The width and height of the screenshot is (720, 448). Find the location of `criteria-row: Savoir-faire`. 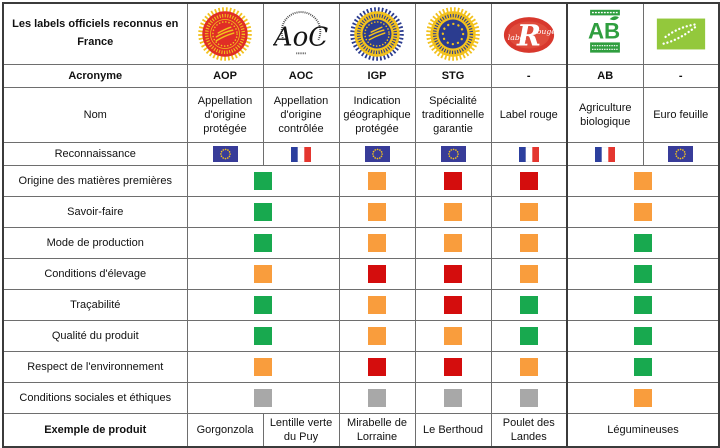

criteria-row: Savoir-faire is located at coordinates (361, 212).